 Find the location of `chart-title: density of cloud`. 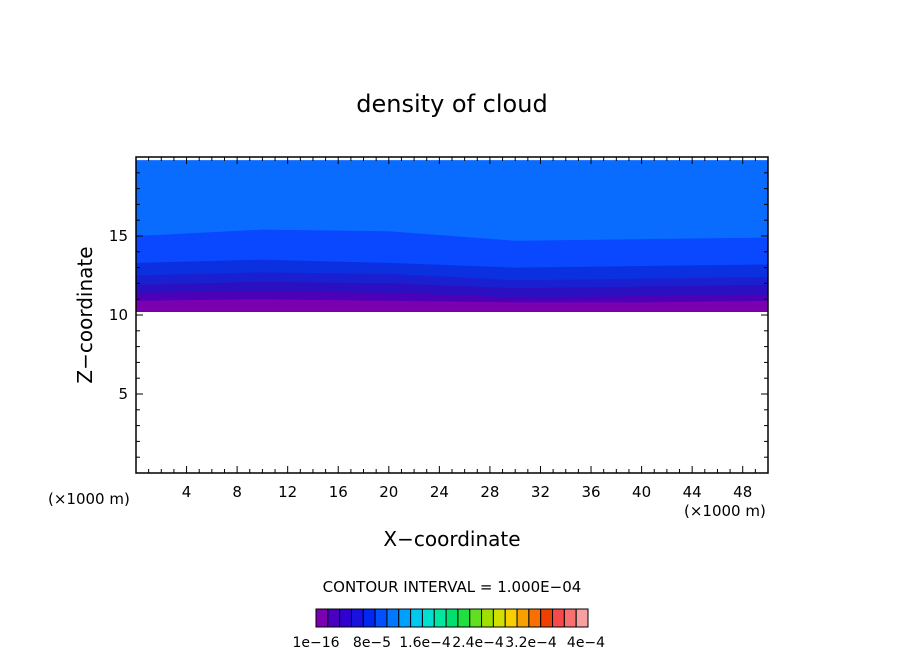

chart-title: density of cloud is located at coordinates (451, 104).